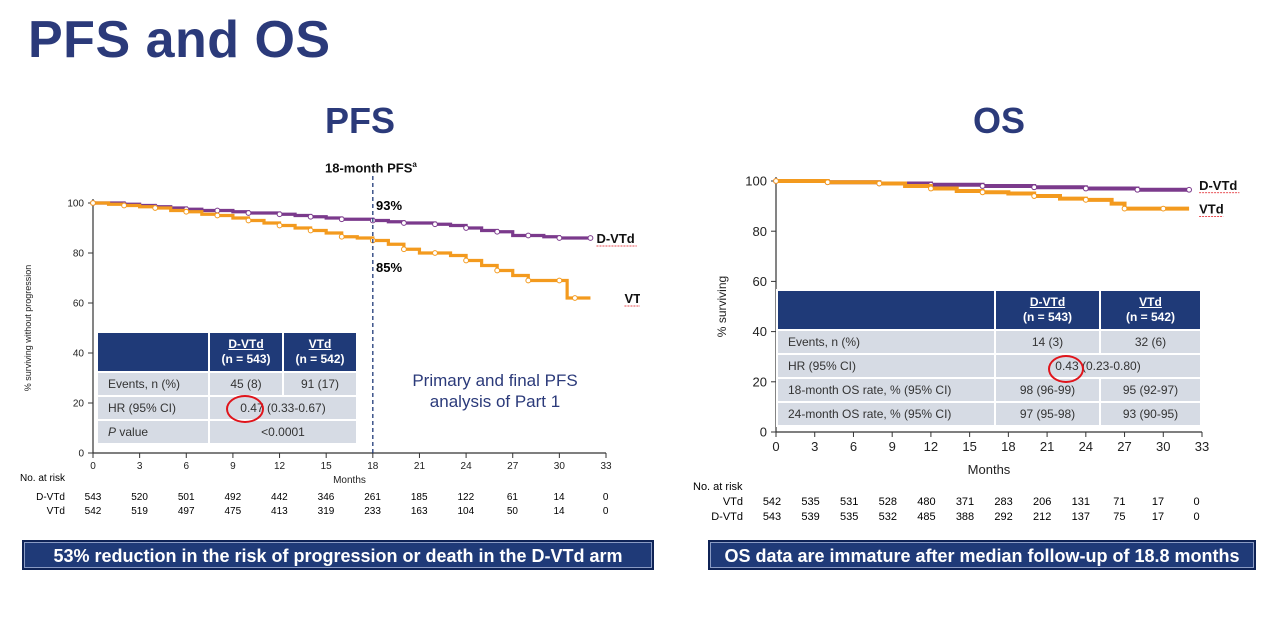 This screenshot has height=626, width=1264. What do you see at coordinates (140, 466) in the screenshot?
I see `x-tick-label: 3` at bounding box center [140, 466].